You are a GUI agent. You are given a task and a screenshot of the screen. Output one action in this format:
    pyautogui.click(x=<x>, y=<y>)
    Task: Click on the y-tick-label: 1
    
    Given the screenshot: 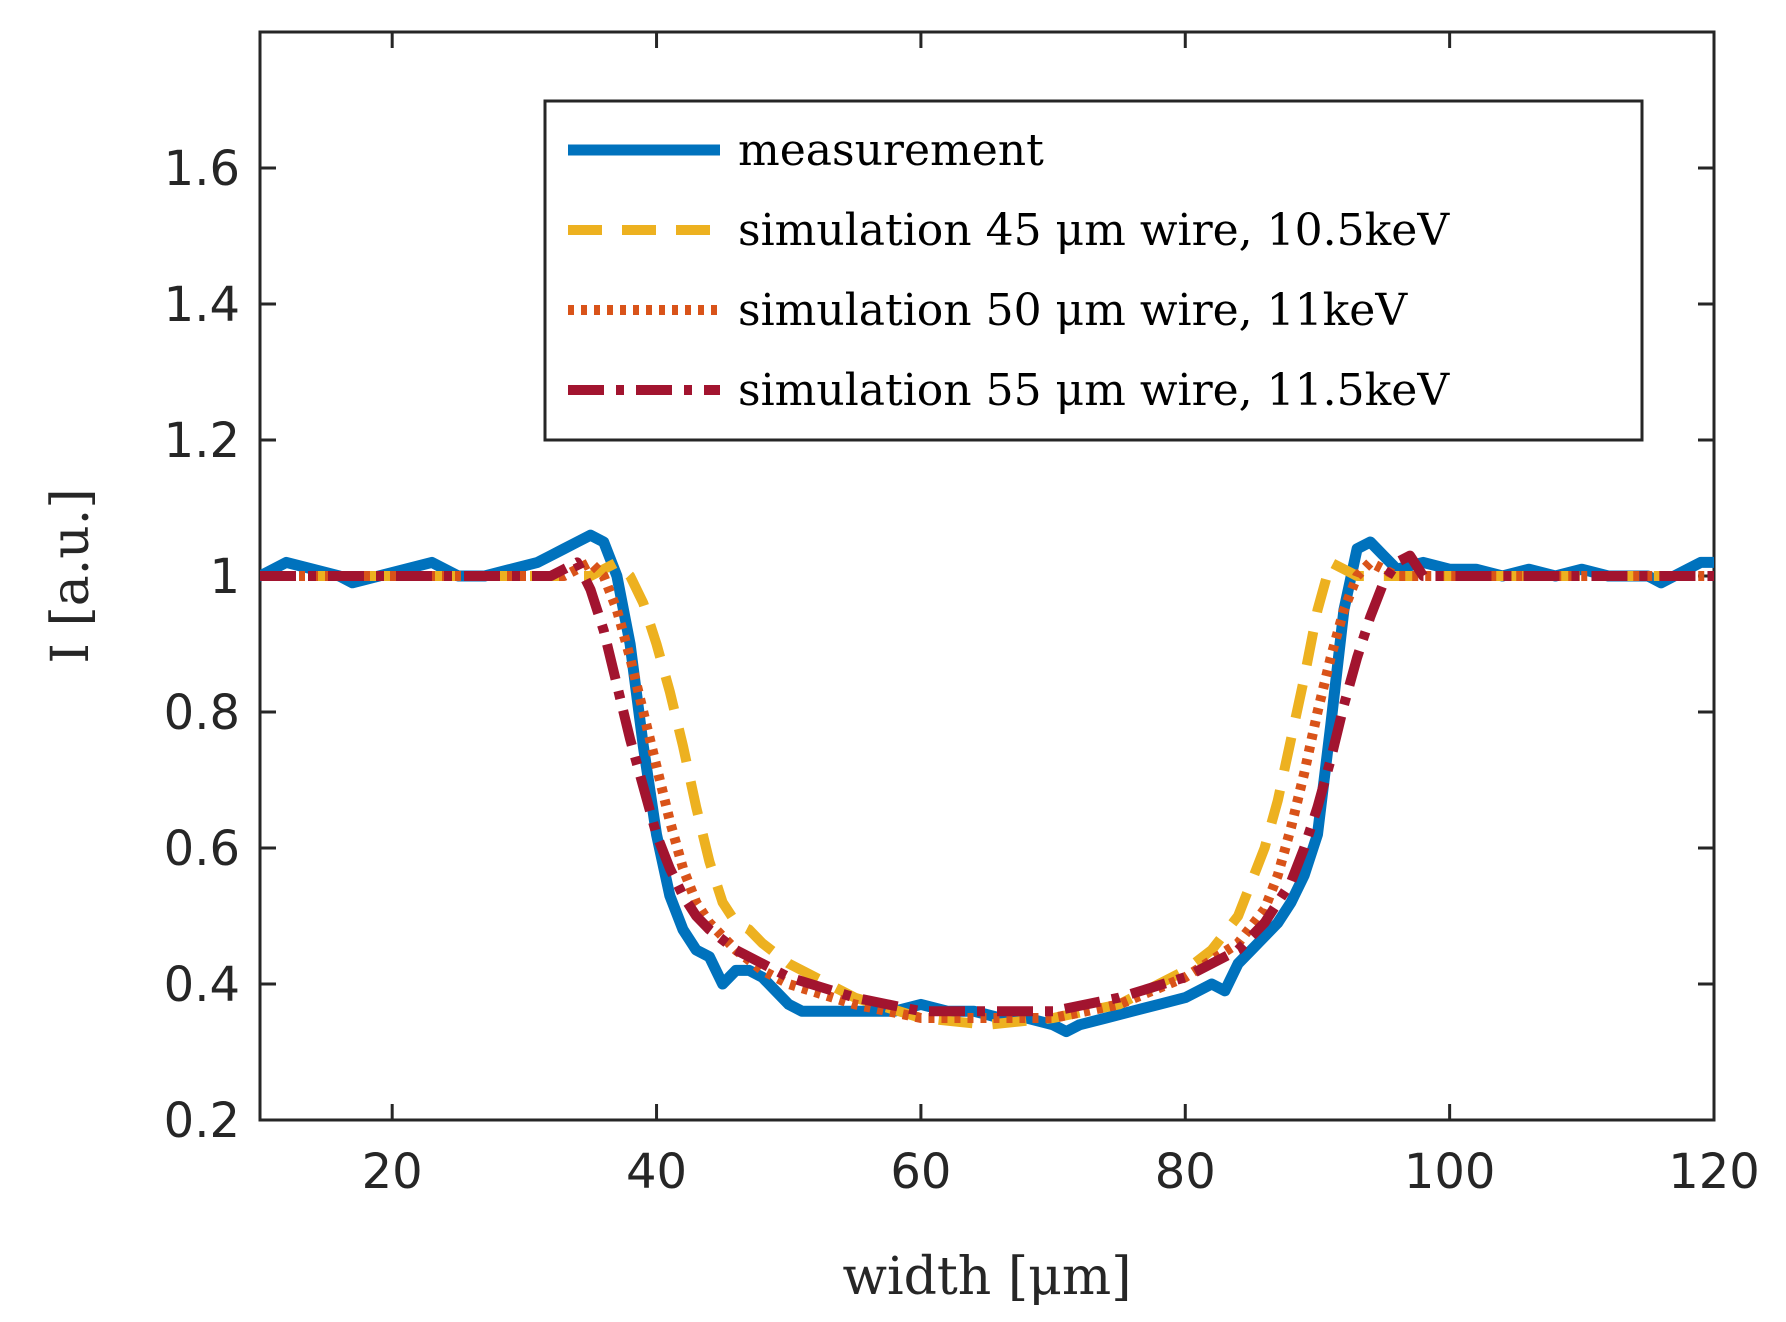 What is the action you would take?
    pyautogui.click(x=224, y=577)
    